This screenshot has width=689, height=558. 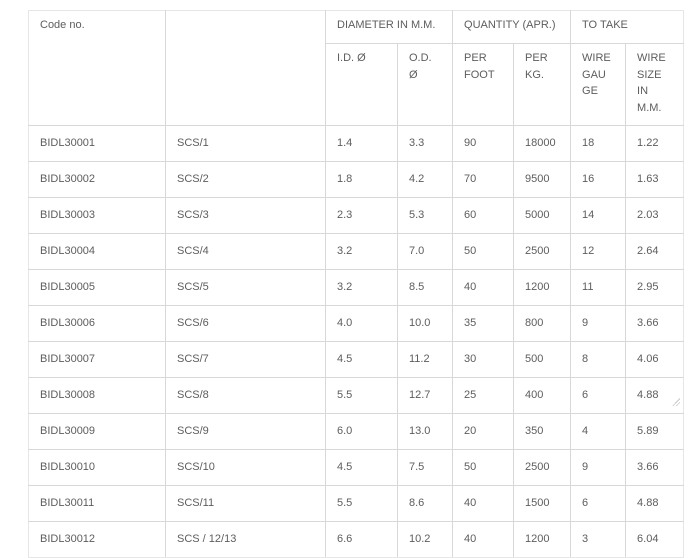 What do you see at coordinates (655, 539) in the screenshot?
I see `cell-wire-size-mm: 6.04` at bounding box center [655, 539].